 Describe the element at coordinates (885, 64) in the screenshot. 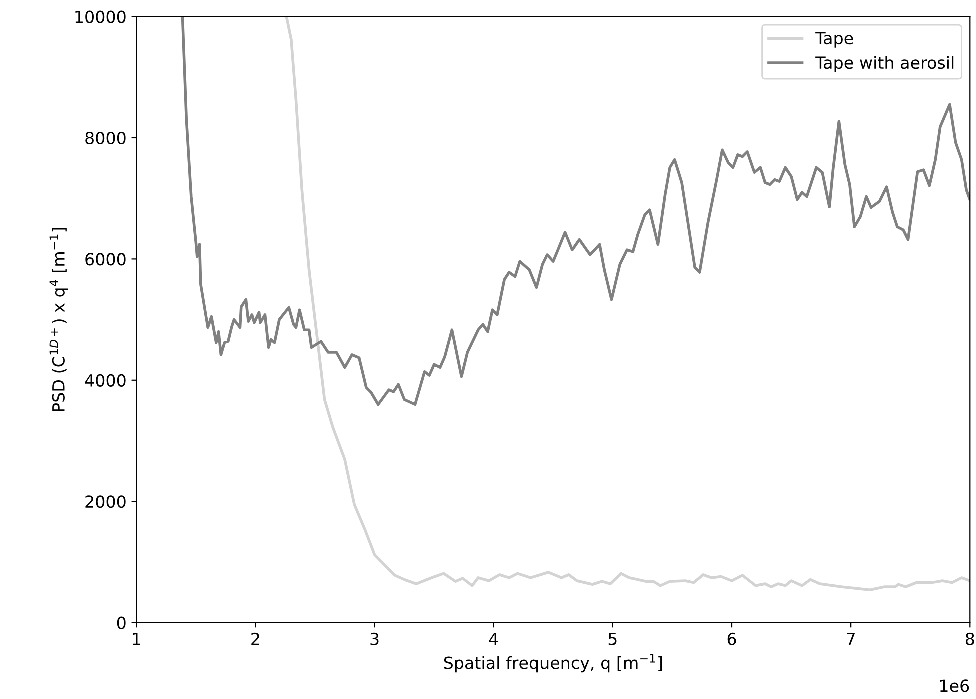

I see `legend-label: Tape with aerosil` at that location.